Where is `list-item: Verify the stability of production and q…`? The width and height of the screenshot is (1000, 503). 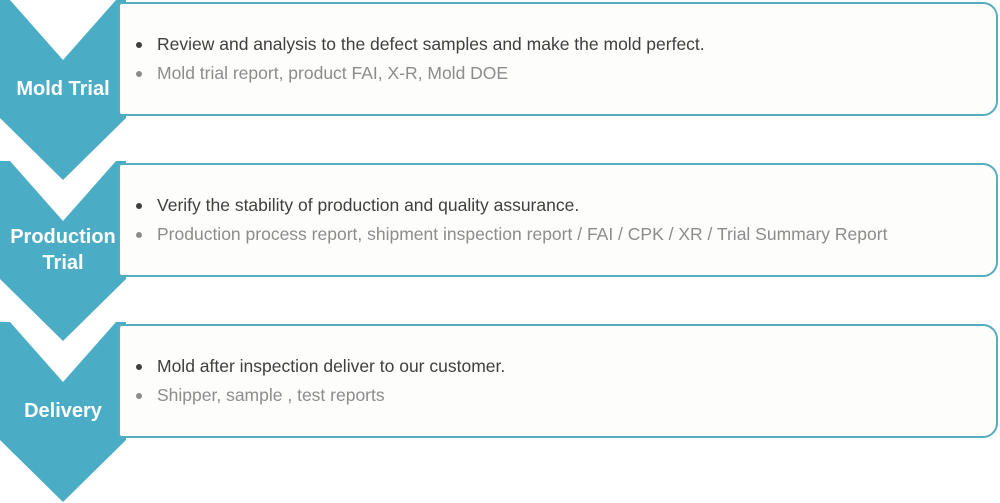
list-item: Verify the stability of production and q… is located at coordinates (536, 205).